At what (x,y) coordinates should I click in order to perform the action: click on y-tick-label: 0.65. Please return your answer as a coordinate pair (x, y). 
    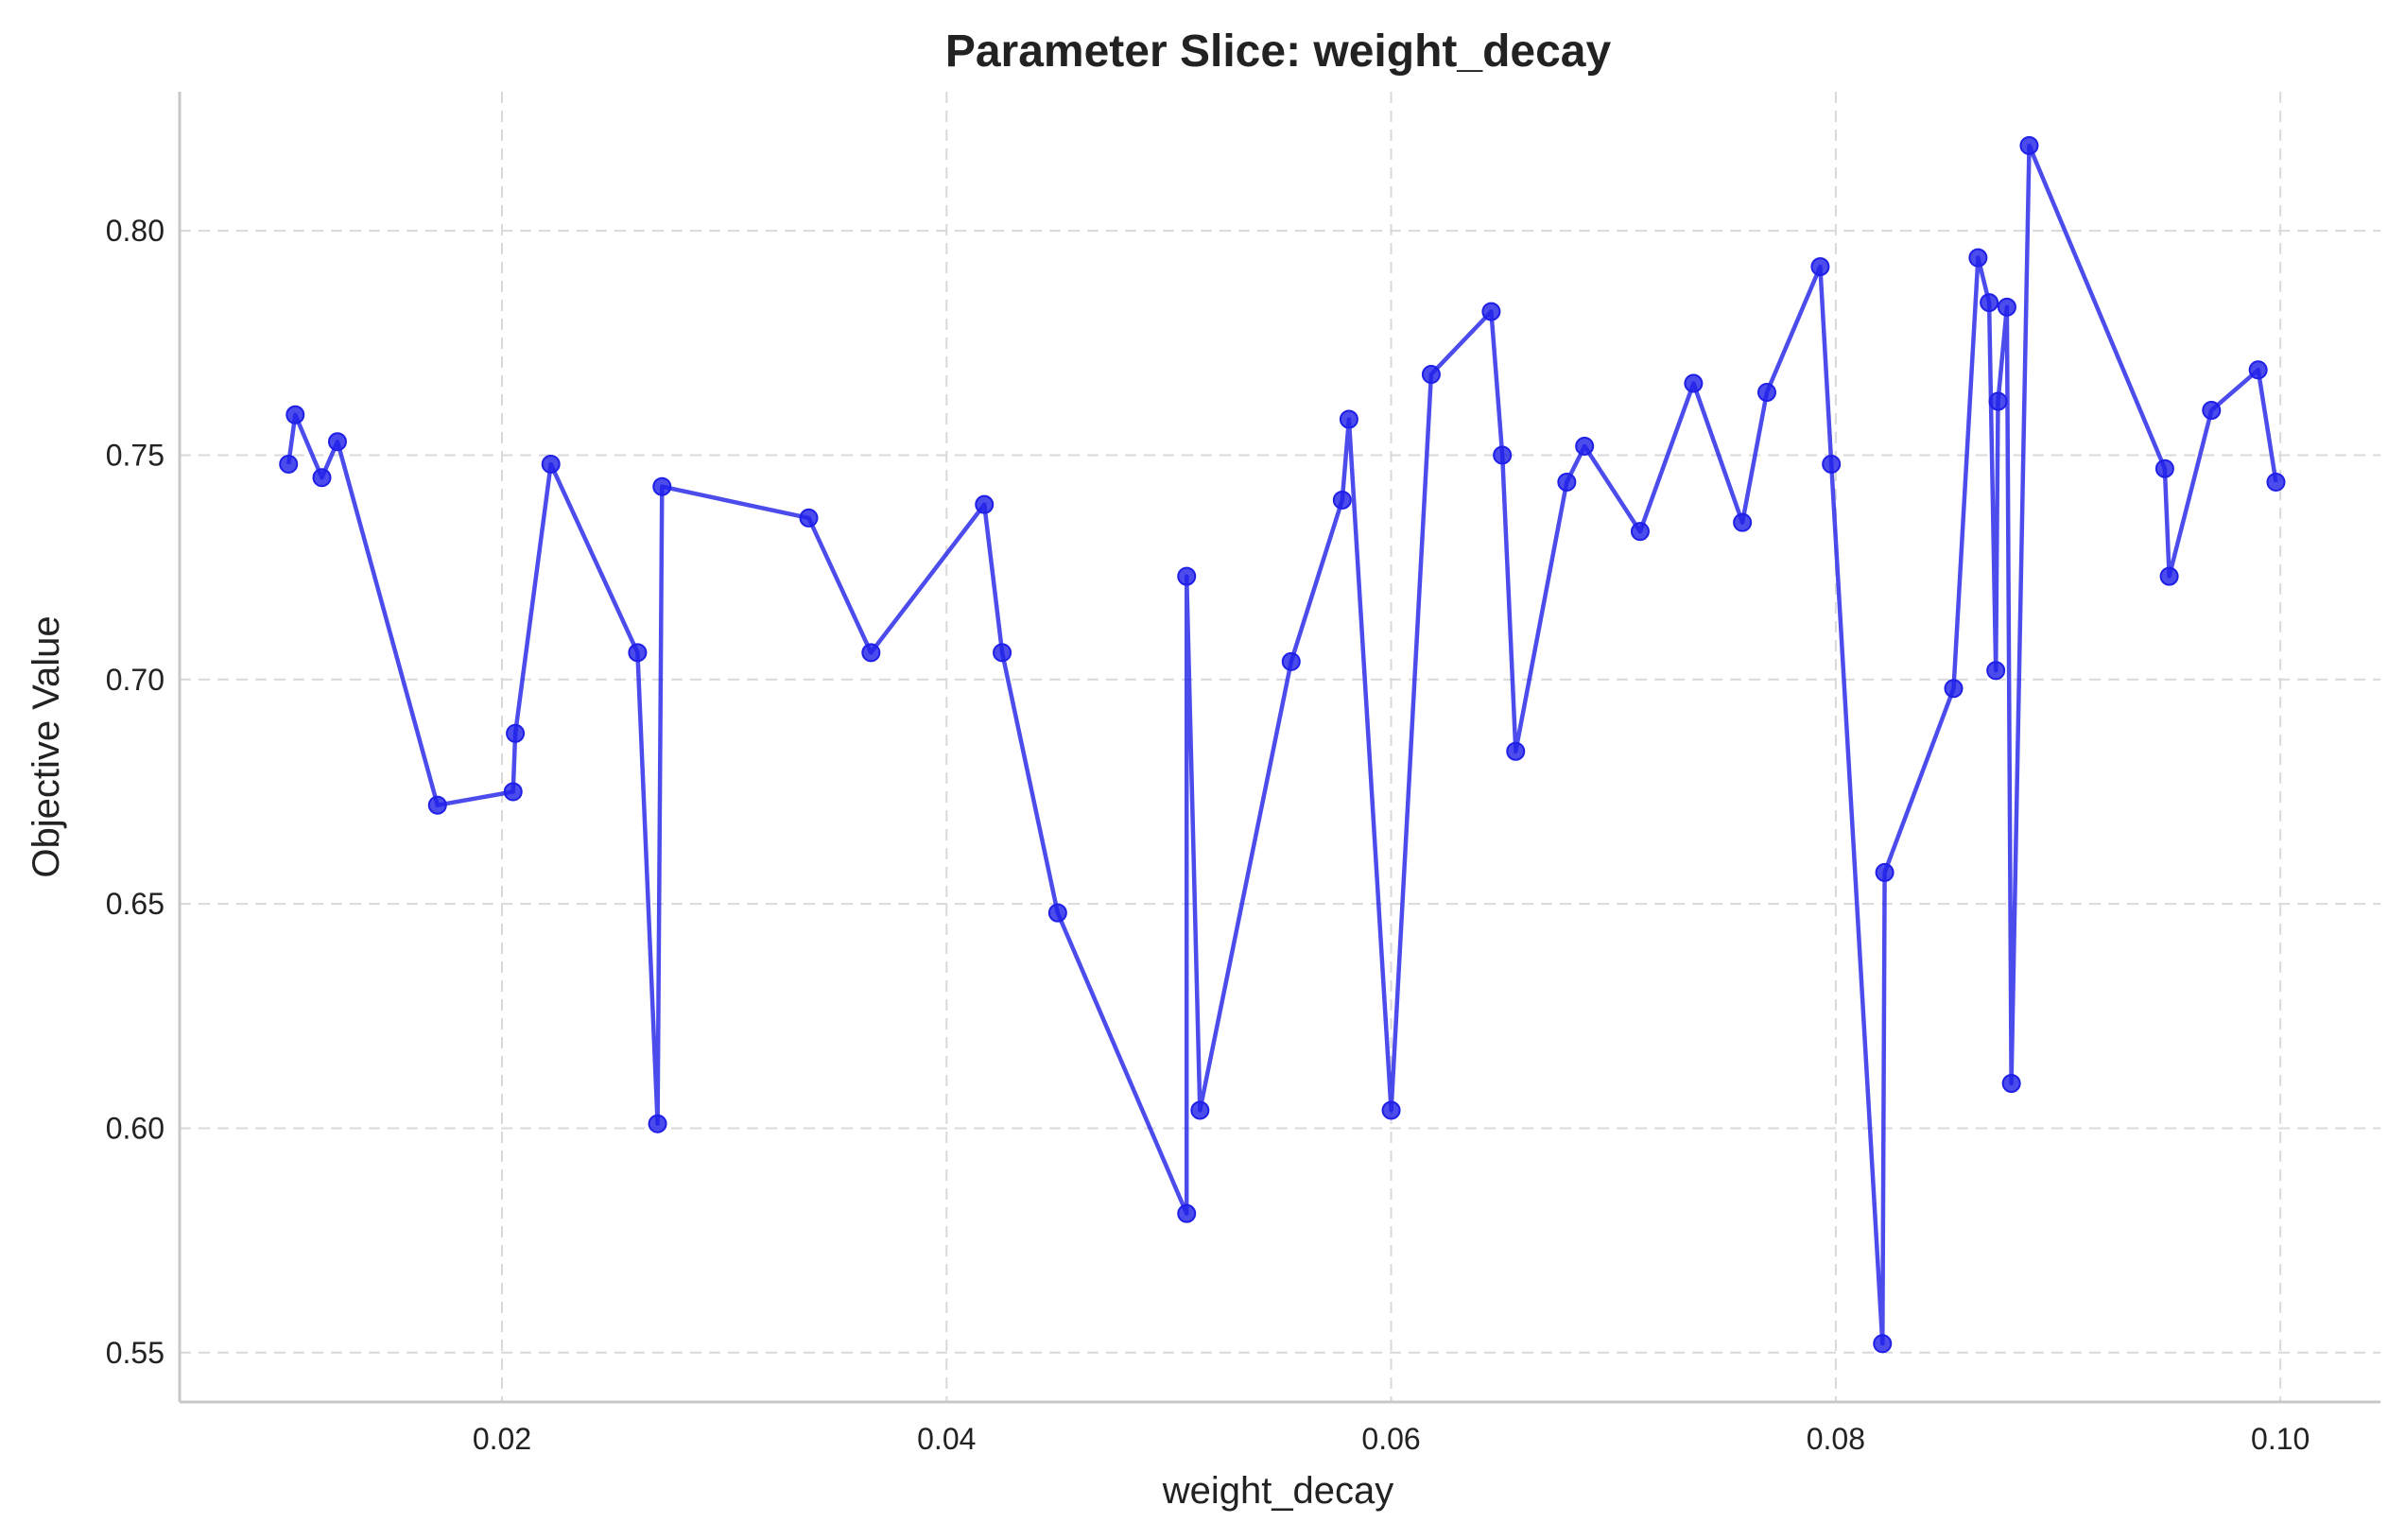
    Looking at the image, I should click on (135, 904).